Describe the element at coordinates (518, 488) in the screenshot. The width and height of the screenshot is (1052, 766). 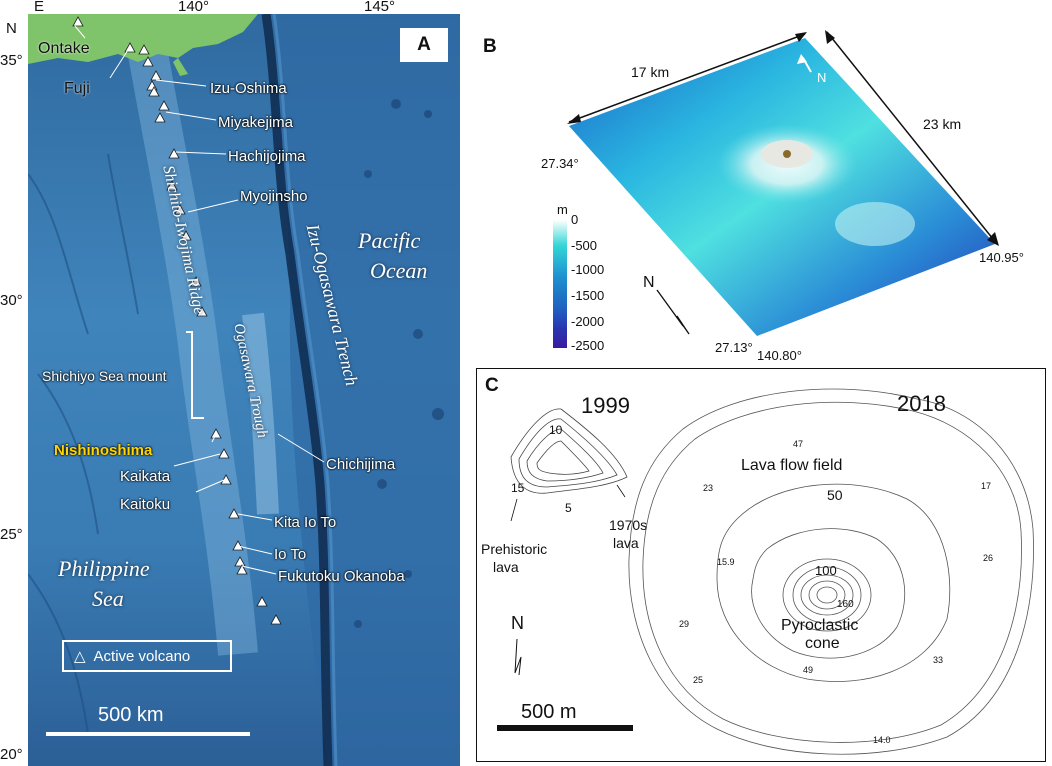
I see `contour-15: 15` at that location.